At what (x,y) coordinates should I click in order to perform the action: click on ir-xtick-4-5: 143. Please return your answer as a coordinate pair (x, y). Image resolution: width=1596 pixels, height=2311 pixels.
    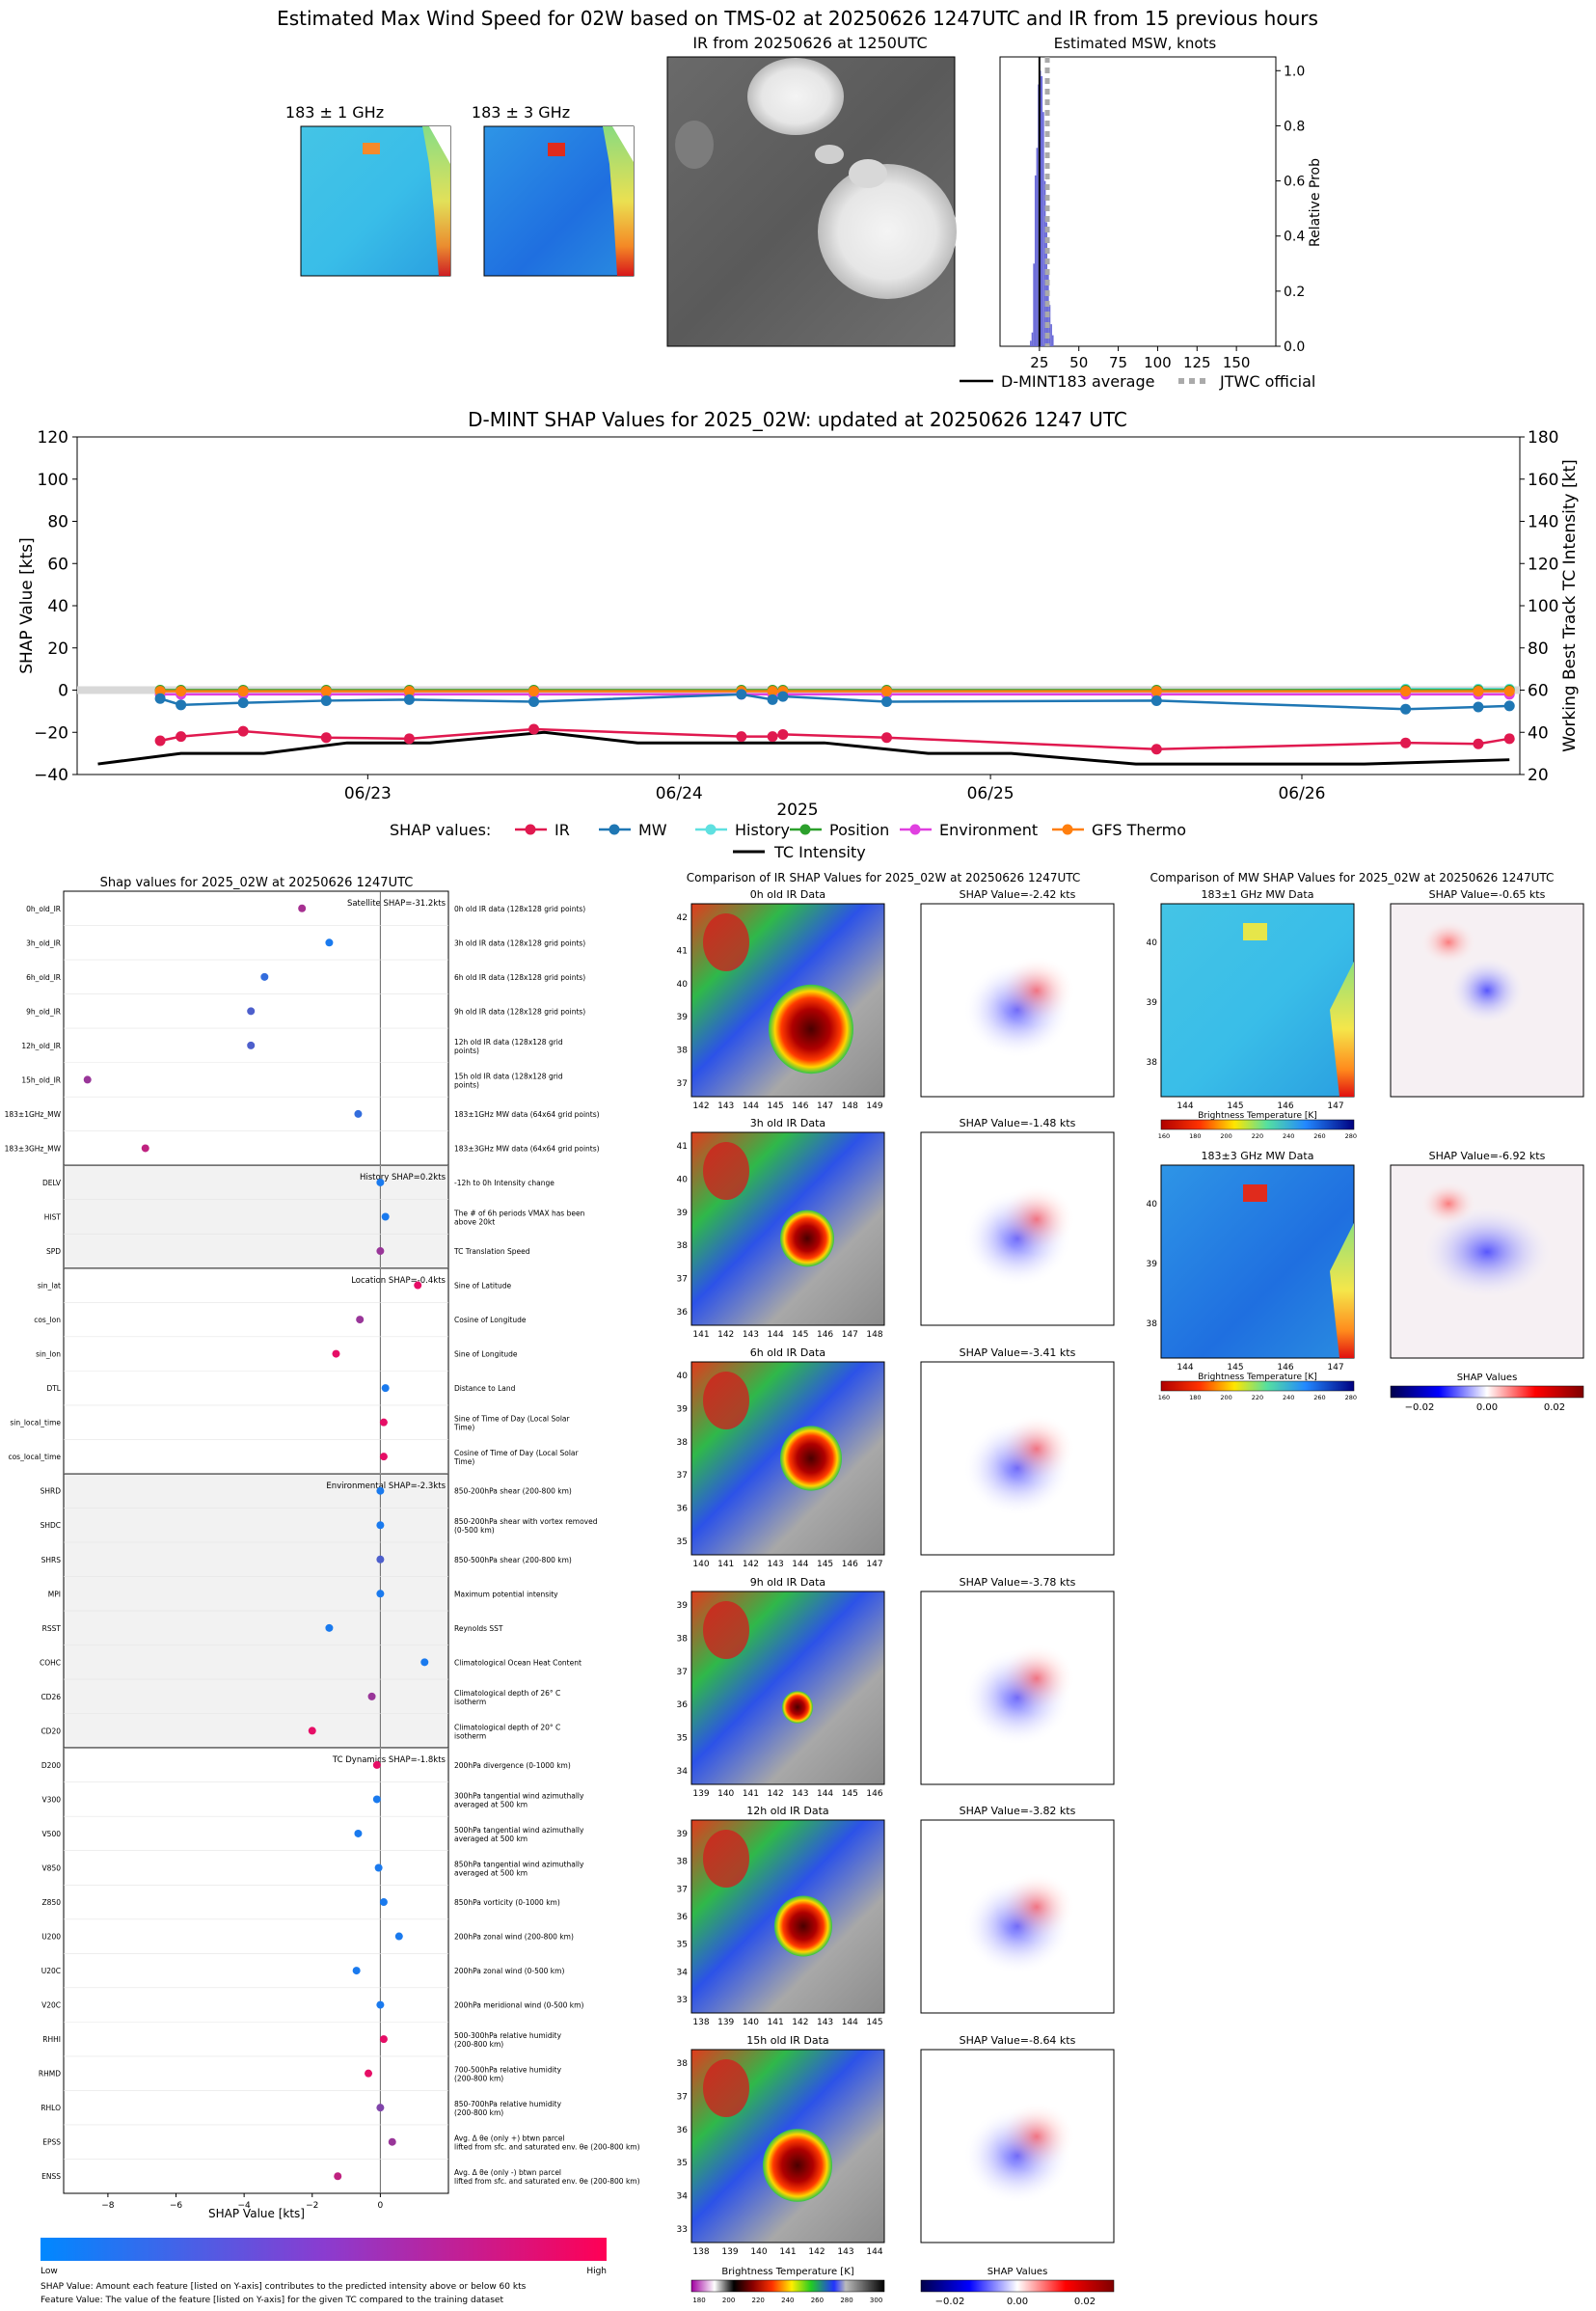
    Looking at the image, I should click on (825, 2023).